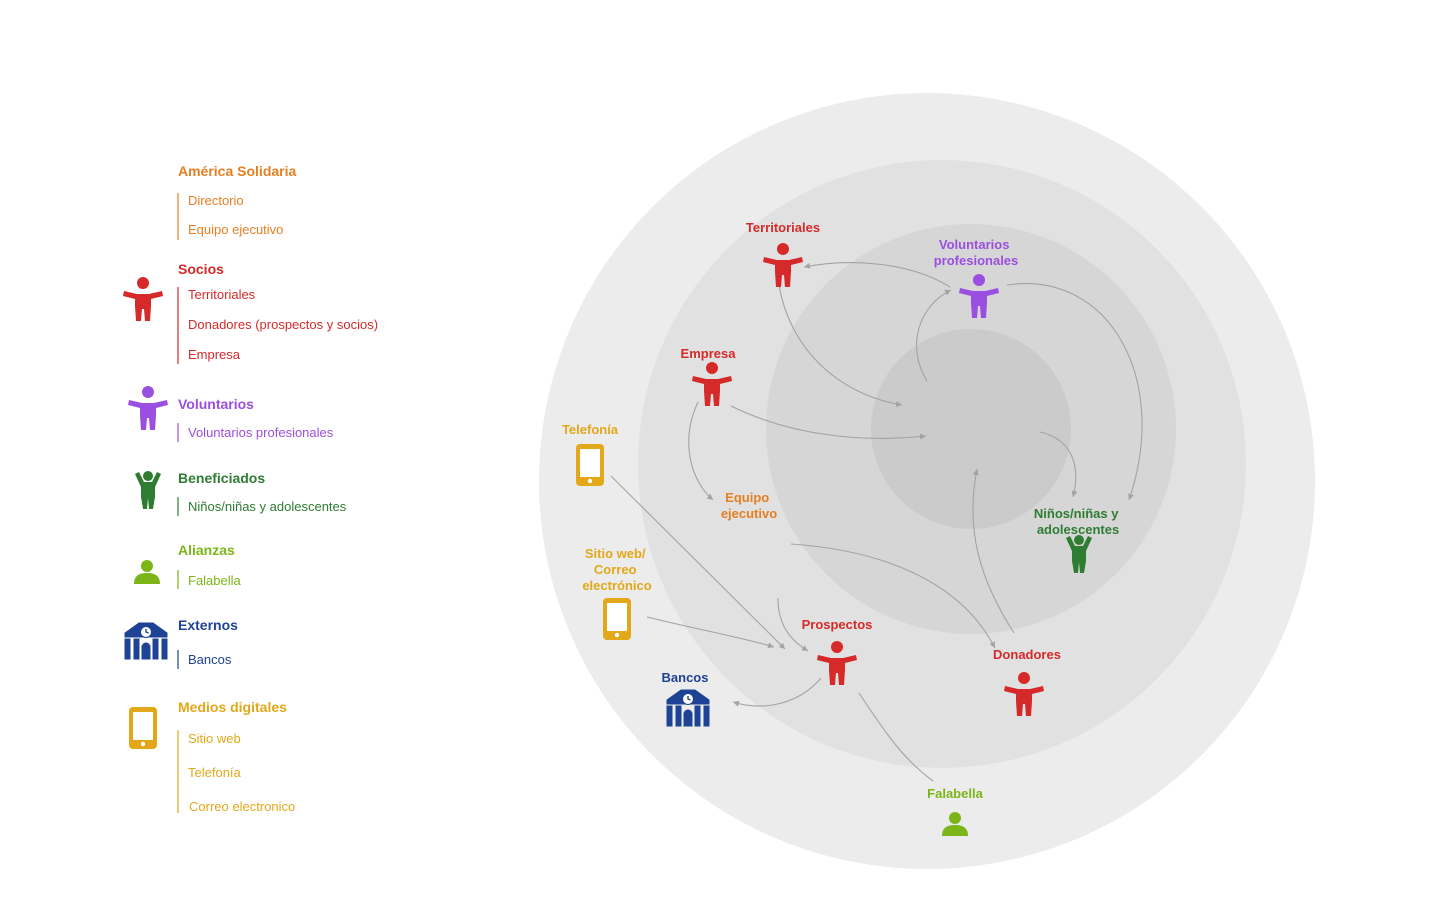  What do you see at coordinates (214, 738) in the screenshot?
I see `legend-item-sitio-web: Sitio web` at bounding box center [214, 738].